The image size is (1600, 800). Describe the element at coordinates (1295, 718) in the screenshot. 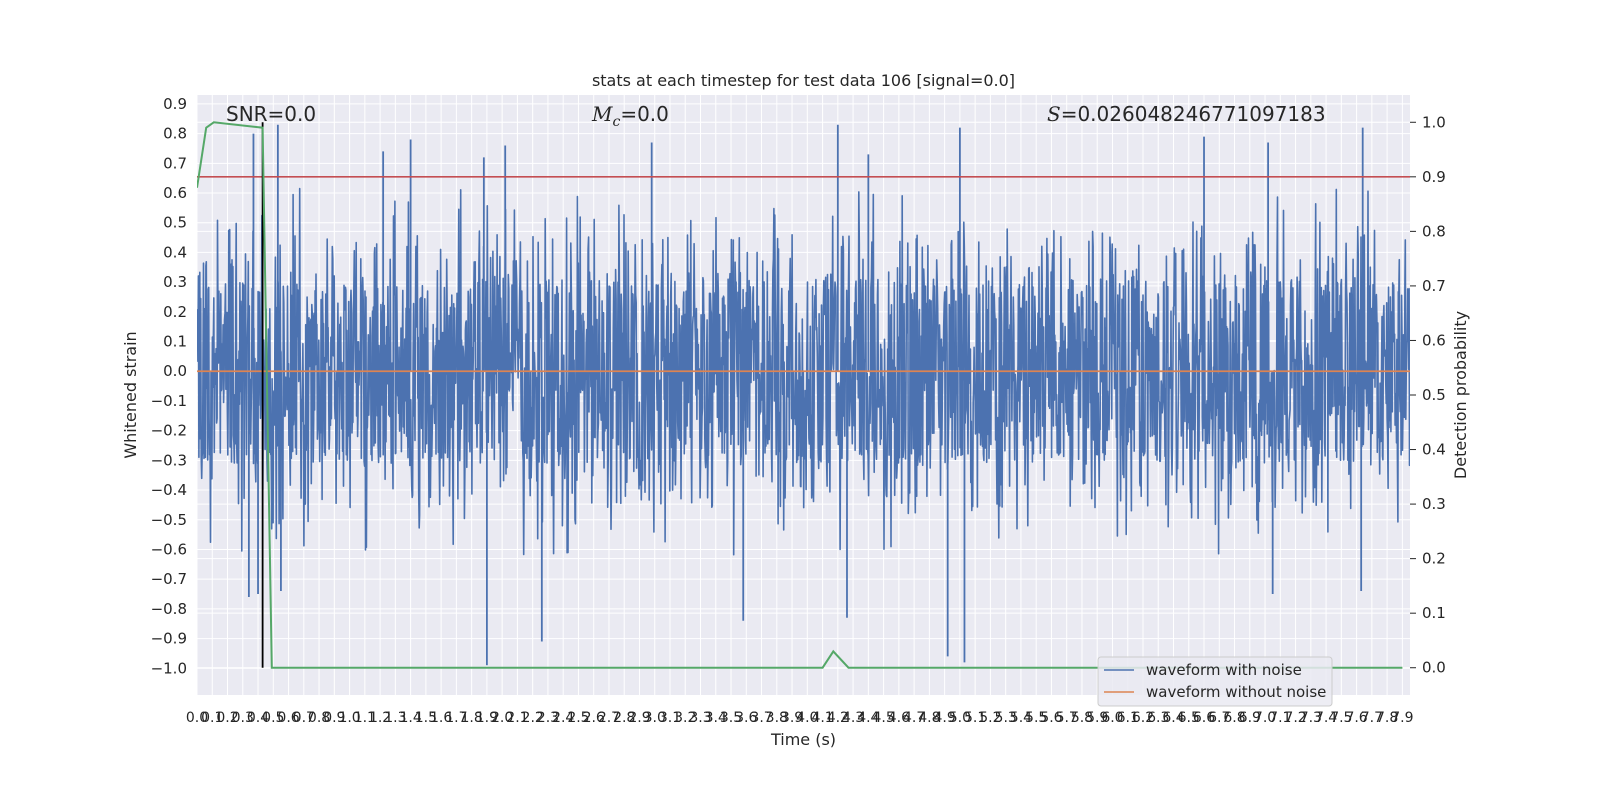

I see `x-tick-label: 7.2` at that location.